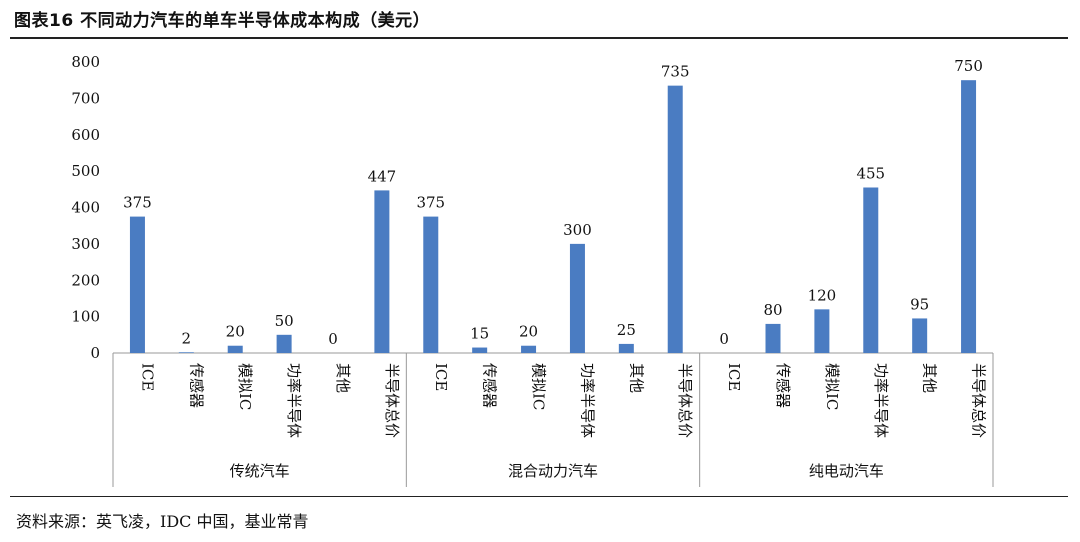  Describe the element at coordinates (479, 334) in the screenshot. I see `data-label: 15` at that location.